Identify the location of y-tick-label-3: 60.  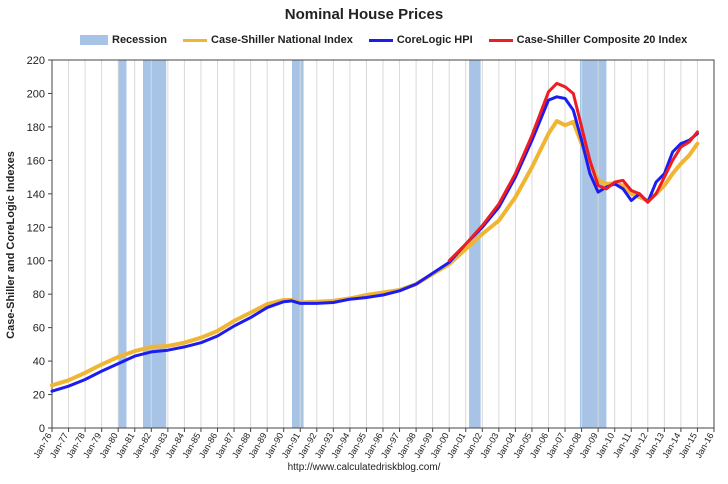
(39, 329).